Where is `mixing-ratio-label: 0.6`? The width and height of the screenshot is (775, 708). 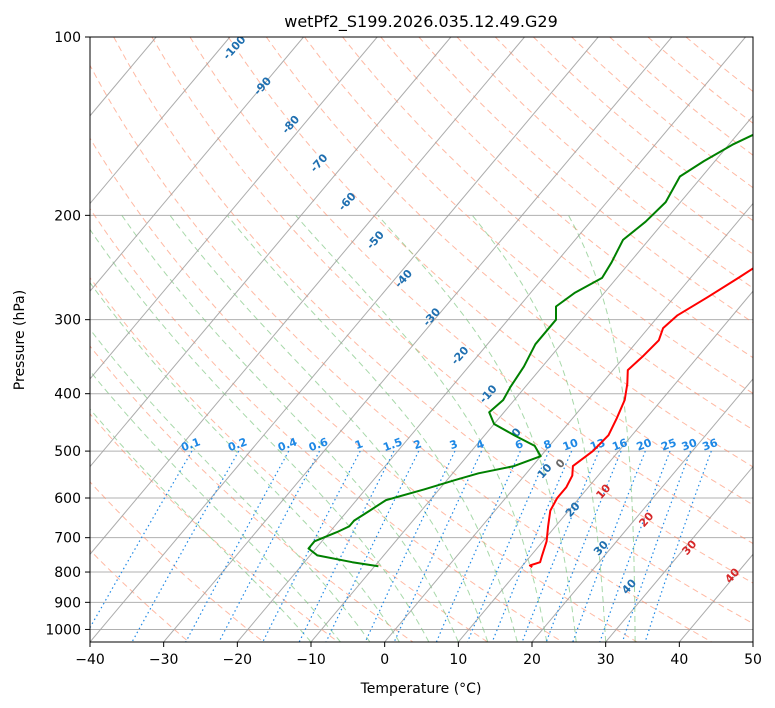 mixing-ratio-label: 0.6 is located at coordinates (318, 444).